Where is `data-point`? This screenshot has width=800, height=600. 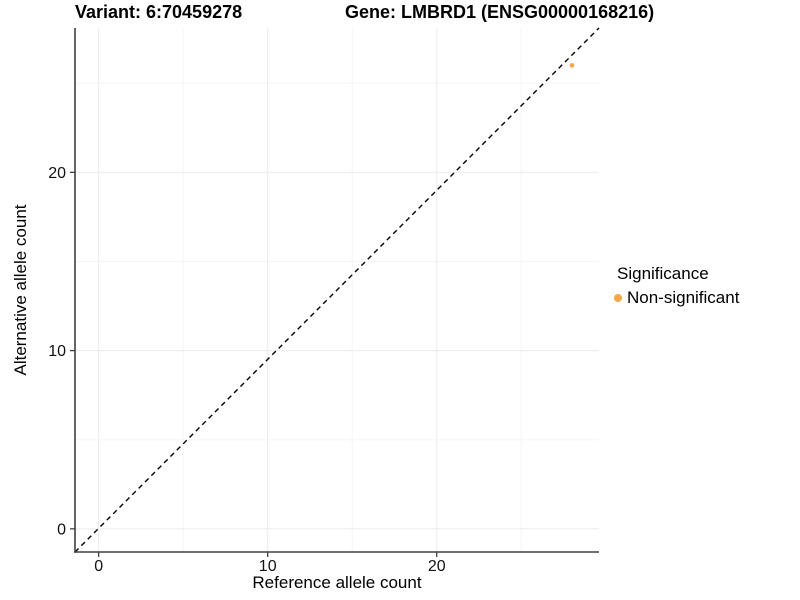
data-point is located at coordinates (572, 65).